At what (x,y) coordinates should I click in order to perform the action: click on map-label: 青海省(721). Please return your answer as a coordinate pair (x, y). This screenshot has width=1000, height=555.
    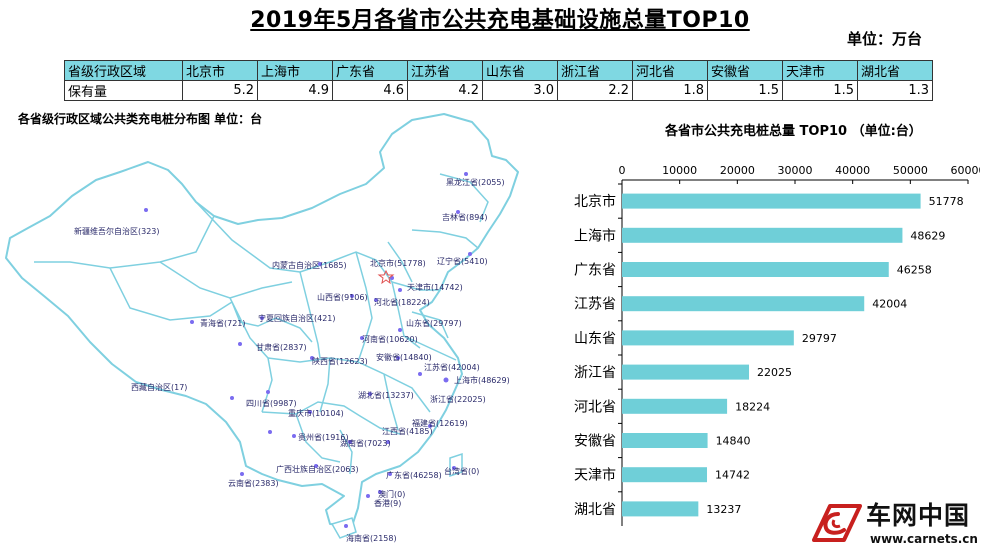
    Looking at the image, I should click on (223, 323).